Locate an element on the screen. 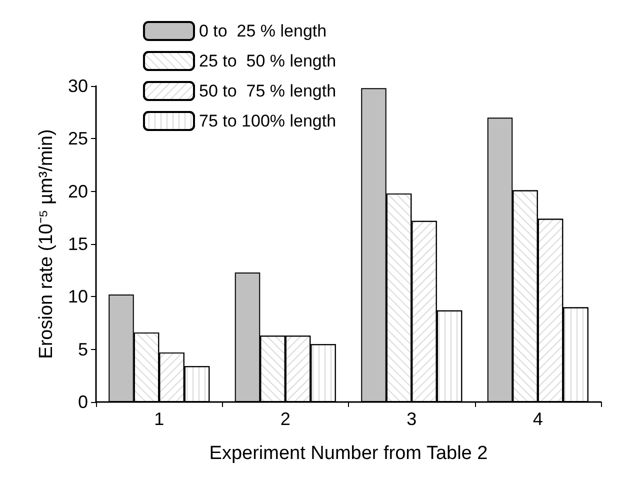  x-axis-title: Experiment Number from Table 2 is located at coordinates (348, 453).